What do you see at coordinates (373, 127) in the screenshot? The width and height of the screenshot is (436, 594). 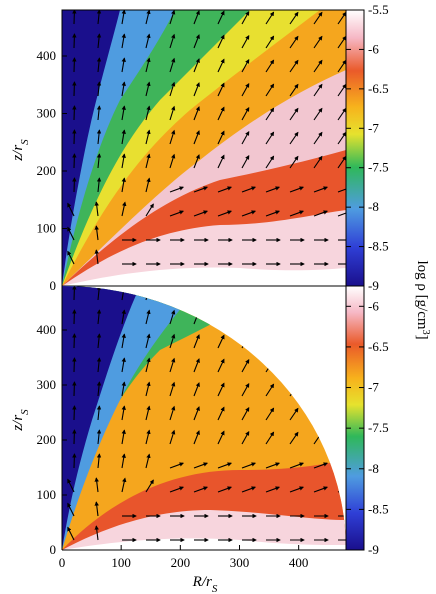 I see `colorbar-tick-label: -7` at bounding box center [373, 127].